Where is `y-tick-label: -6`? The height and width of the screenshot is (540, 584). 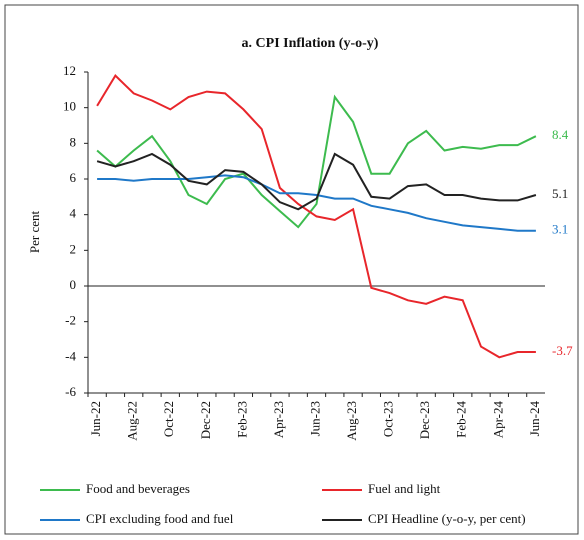 y-tick-label: -6 is located at coordinates (70, 391).